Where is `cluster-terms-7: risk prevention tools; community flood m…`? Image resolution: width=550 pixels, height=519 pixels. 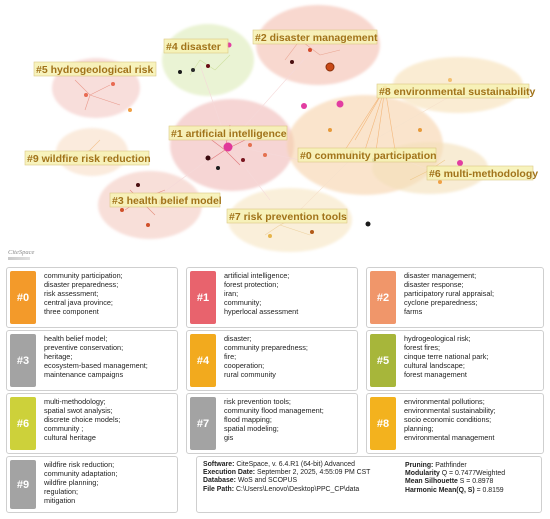 cluster-terms-7: risk prevention tools; community flood m… is located at coordinates (274, 425).